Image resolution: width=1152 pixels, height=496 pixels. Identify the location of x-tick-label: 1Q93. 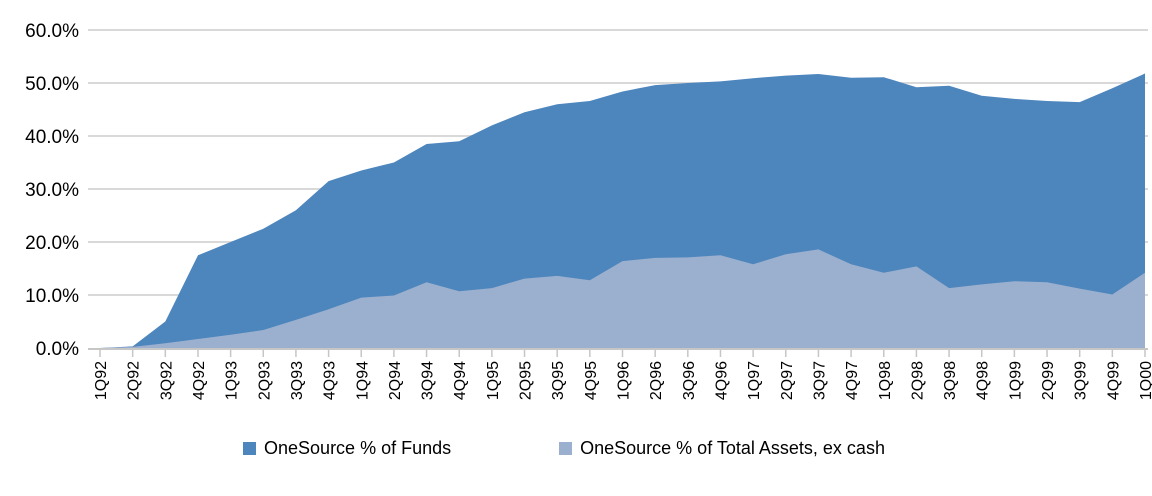
(232, 380).